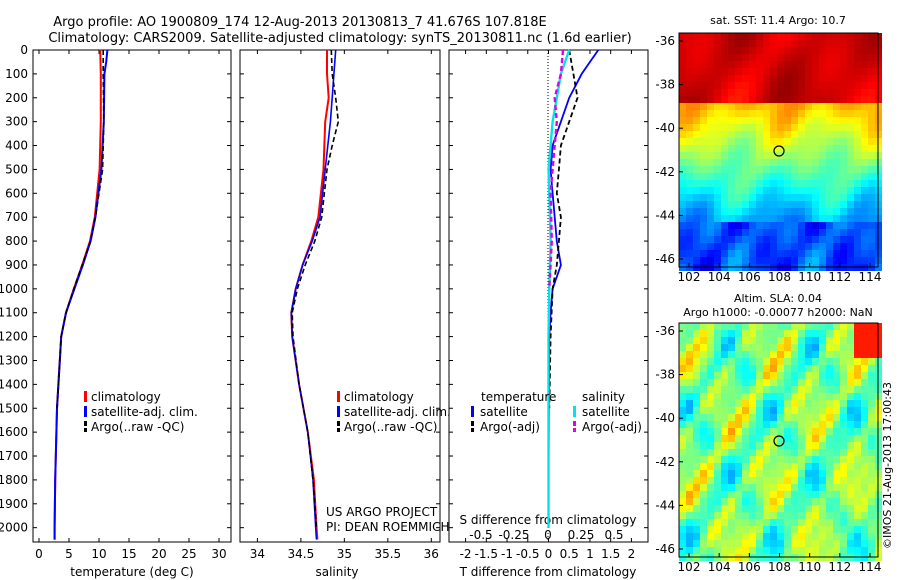 The image size is (900, 580). I want to click on temp-legend-swatch-argo, so click(85, 423).